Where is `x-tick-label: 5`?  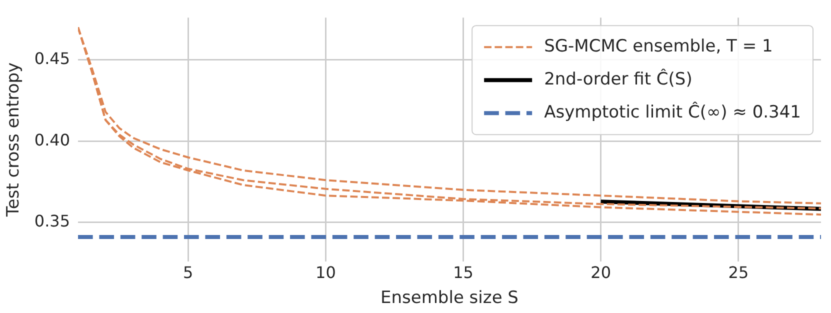 x-tick-label: 5 is located at coordinates (188, 272).